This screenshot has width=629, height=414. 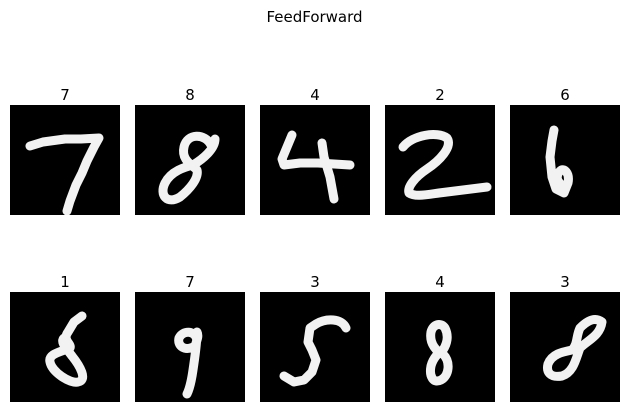 I want to click on digit-panel-4: 2, so click(x=440, y=150).